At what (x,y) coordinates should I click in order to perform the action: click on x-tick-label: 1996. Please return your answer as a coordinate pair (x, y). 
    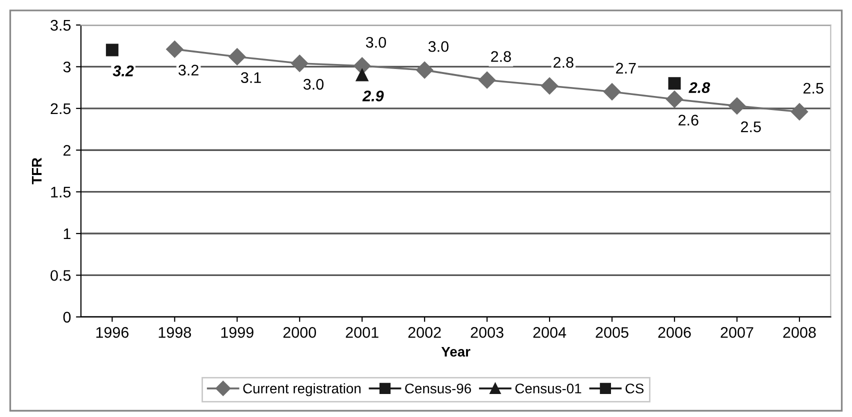
    Looking at the image, I should click on (112, 332).